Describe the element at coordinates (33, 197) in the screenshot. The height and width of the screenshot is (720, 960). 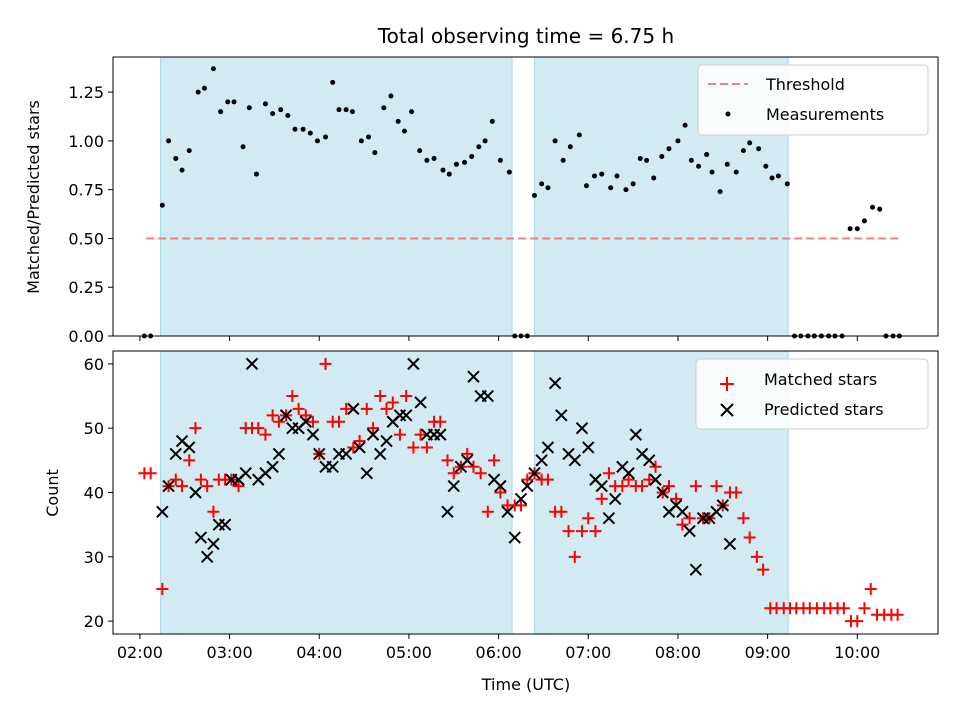
I see `top-y-axis-label: Matched/Predicted stars` at that location.